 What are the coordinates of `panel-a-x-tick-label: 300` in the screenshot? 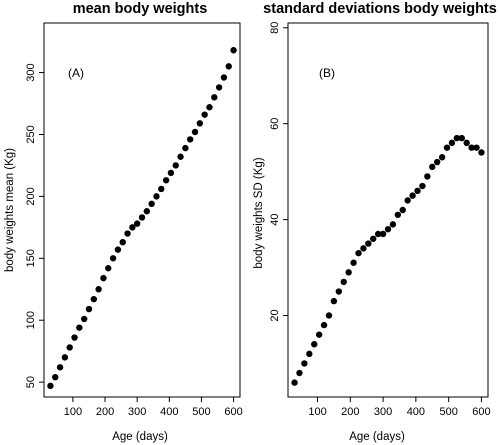 It's located at (137, 412).